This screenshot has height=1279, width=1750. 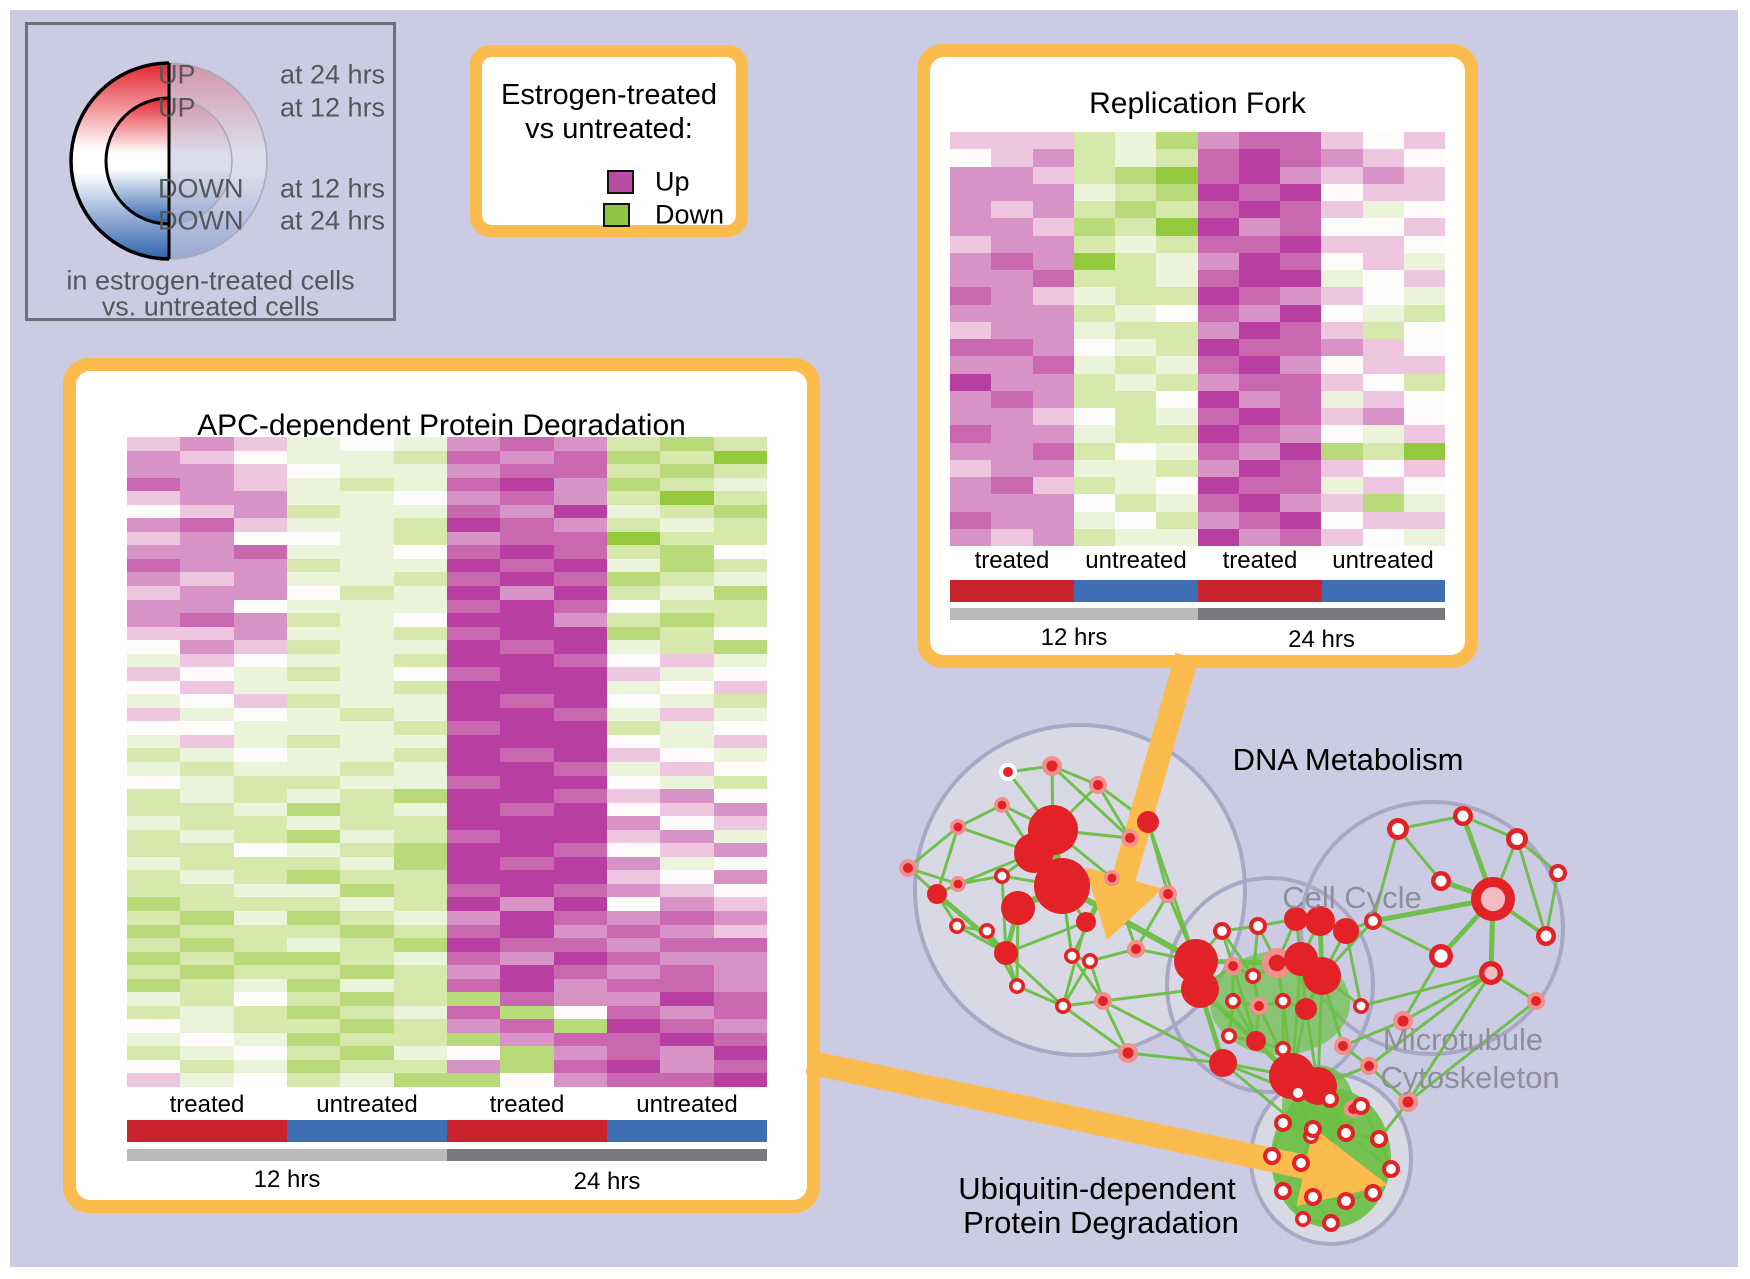 What do you see at coordinates (690, 214) in the screenshot?
I see `down-label: Down` at bounding box center [690, 214].